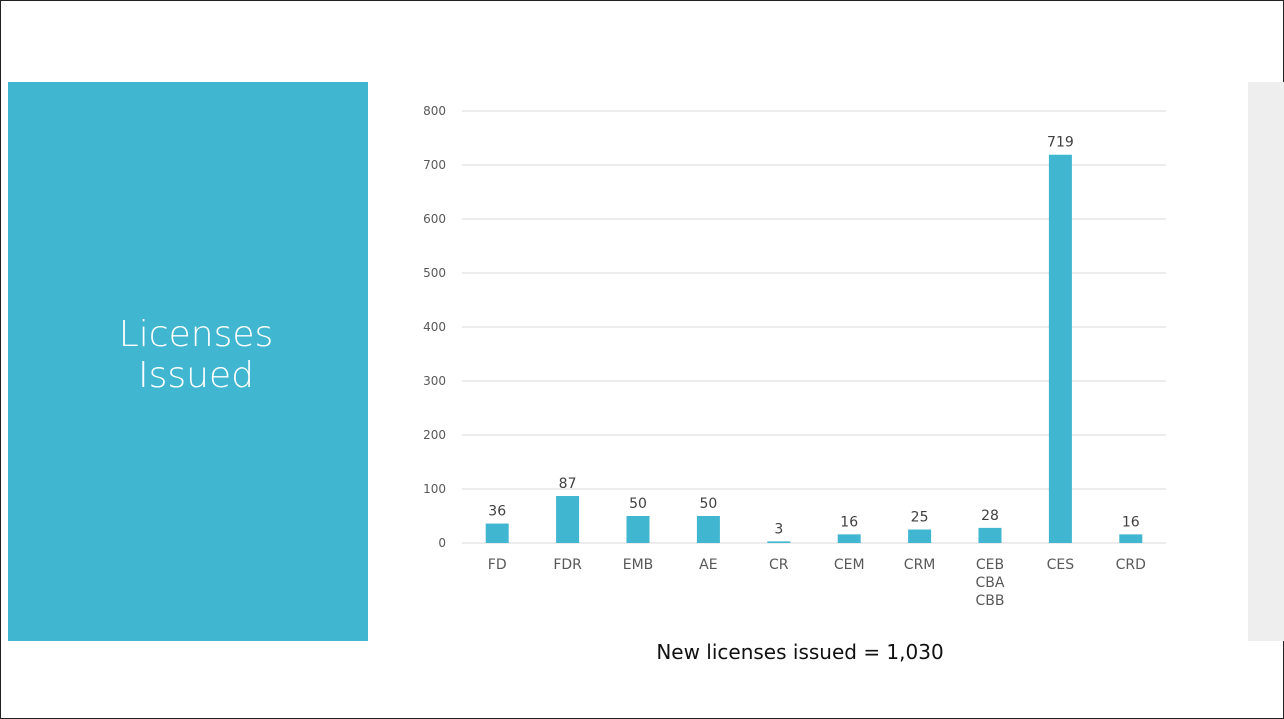  What do you see at coordinates (778, 529) in the screenshot?
I see `data-label: 3` at bounding box center [778, 529].